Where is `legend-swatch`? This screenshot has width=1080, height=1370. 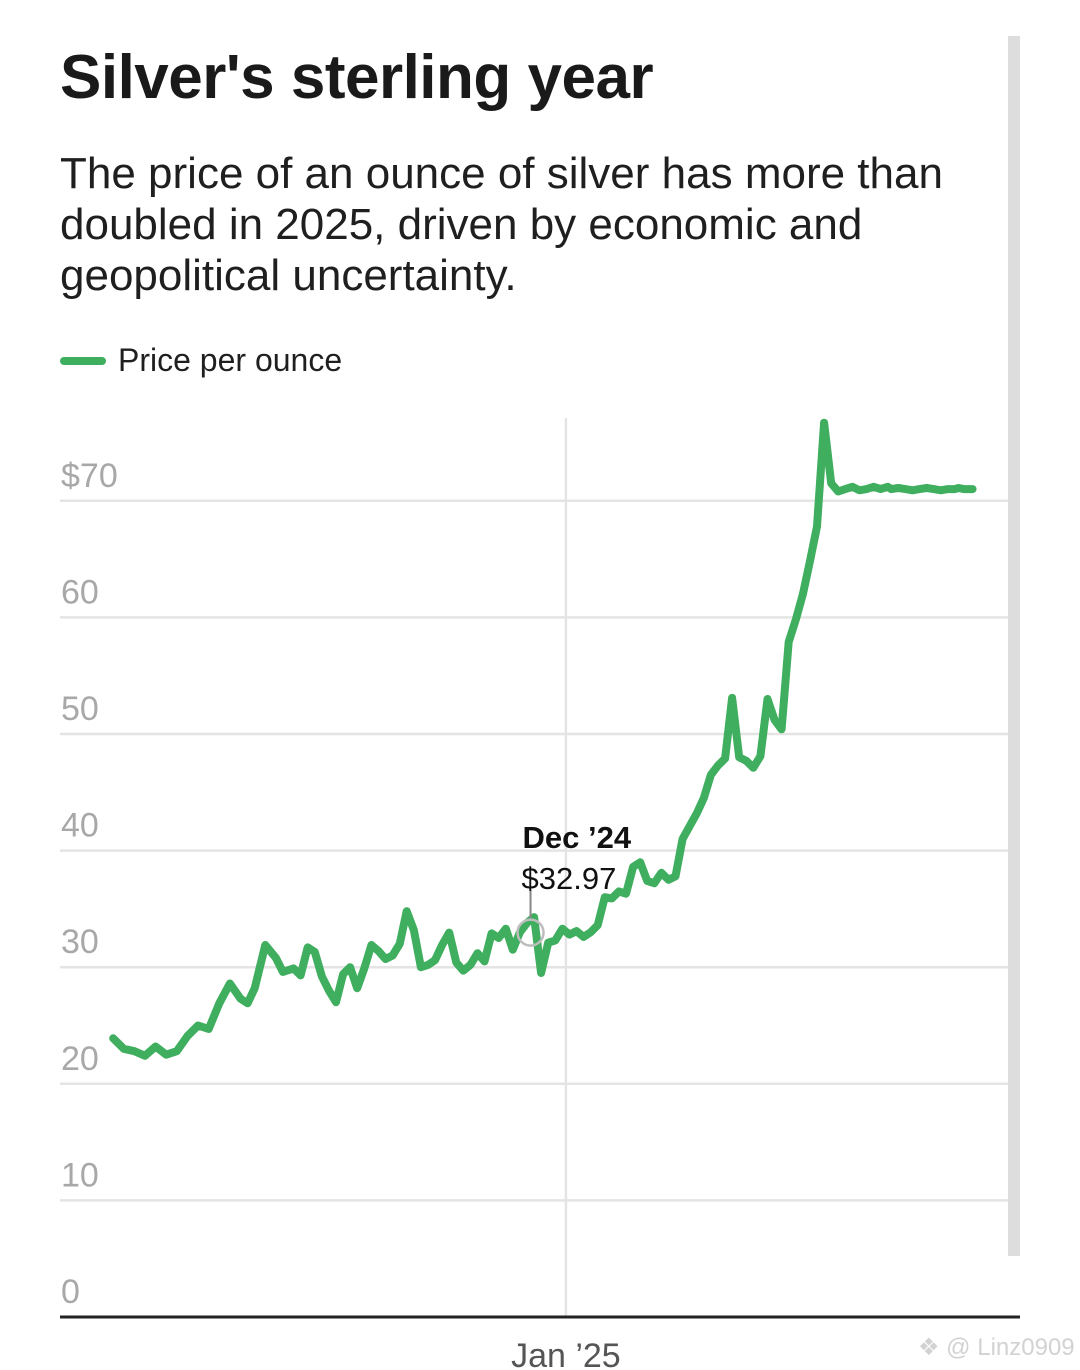 legend-swatch is located at coordinates (83, 360).